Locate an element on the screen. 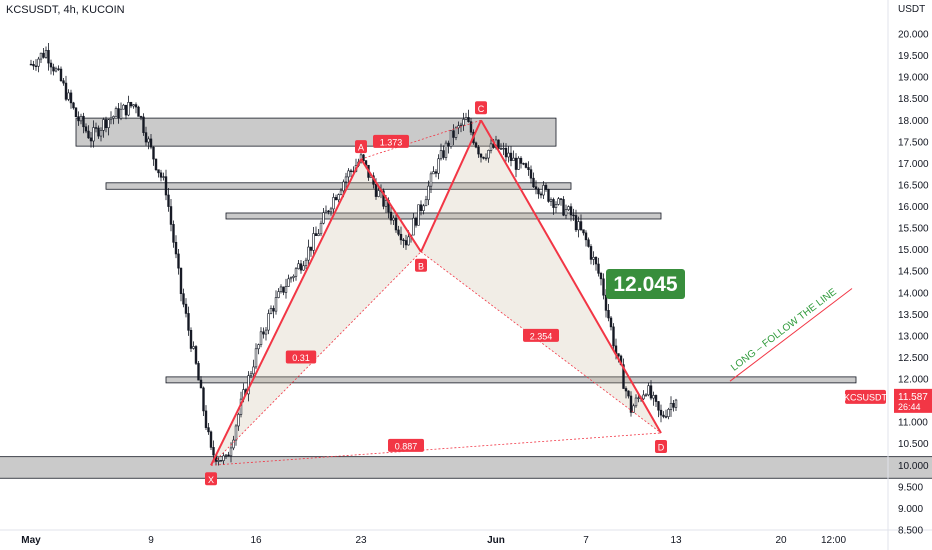  y-tick-label: 17.000 is located at coordinates (913, 164).